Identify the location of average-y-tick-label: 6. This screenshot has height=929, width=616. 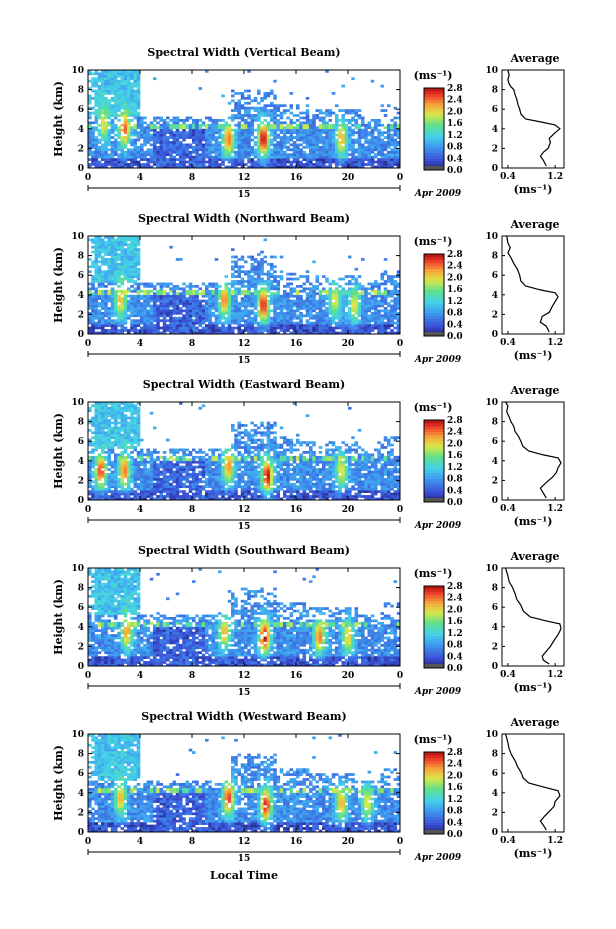
(495, 110).